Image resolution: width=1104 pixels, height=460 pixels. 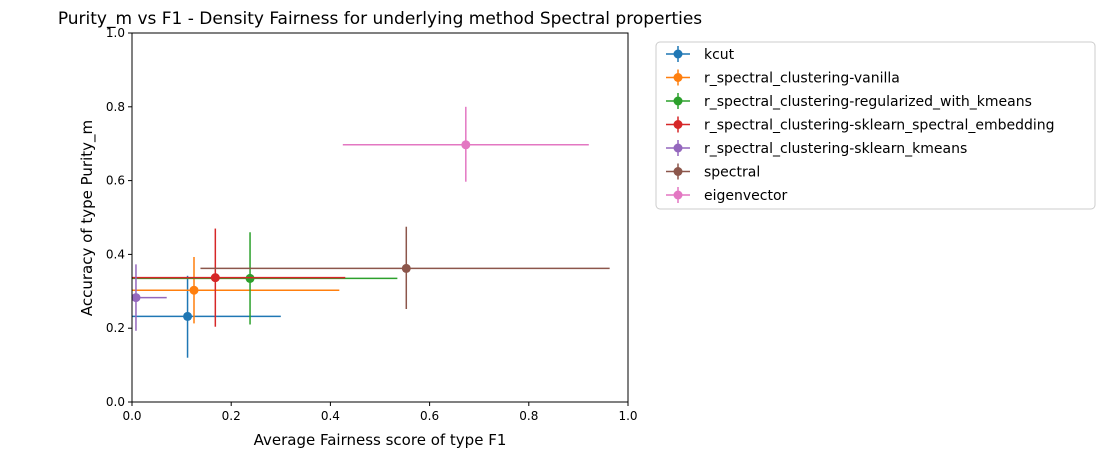 I want to click on legend-label: eigenvector, so click(x=746, y=196).